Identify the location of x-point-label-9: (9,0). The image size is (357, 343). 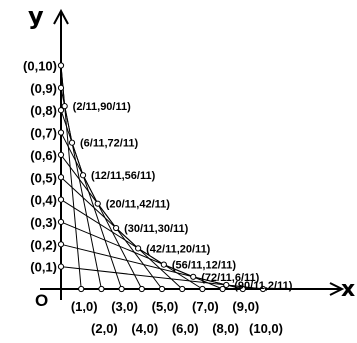
(245, 306).